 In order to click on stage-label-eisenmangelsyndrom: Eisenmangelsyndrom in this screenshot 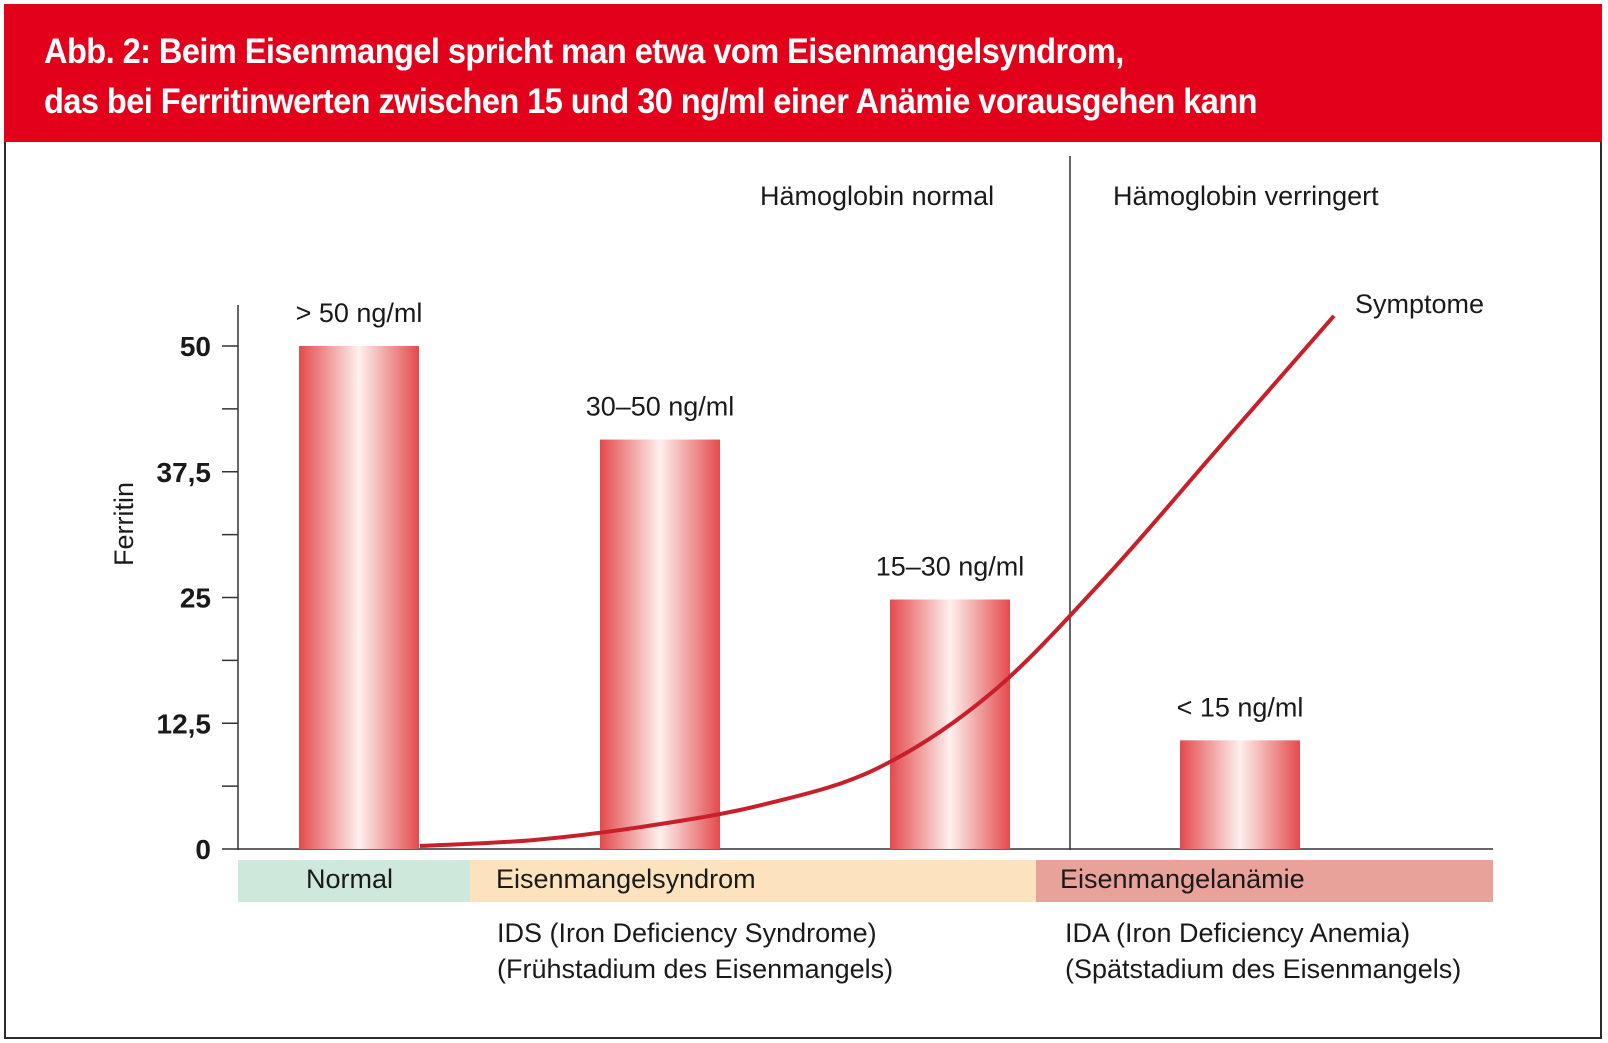, I will do `click(626, 879)`.